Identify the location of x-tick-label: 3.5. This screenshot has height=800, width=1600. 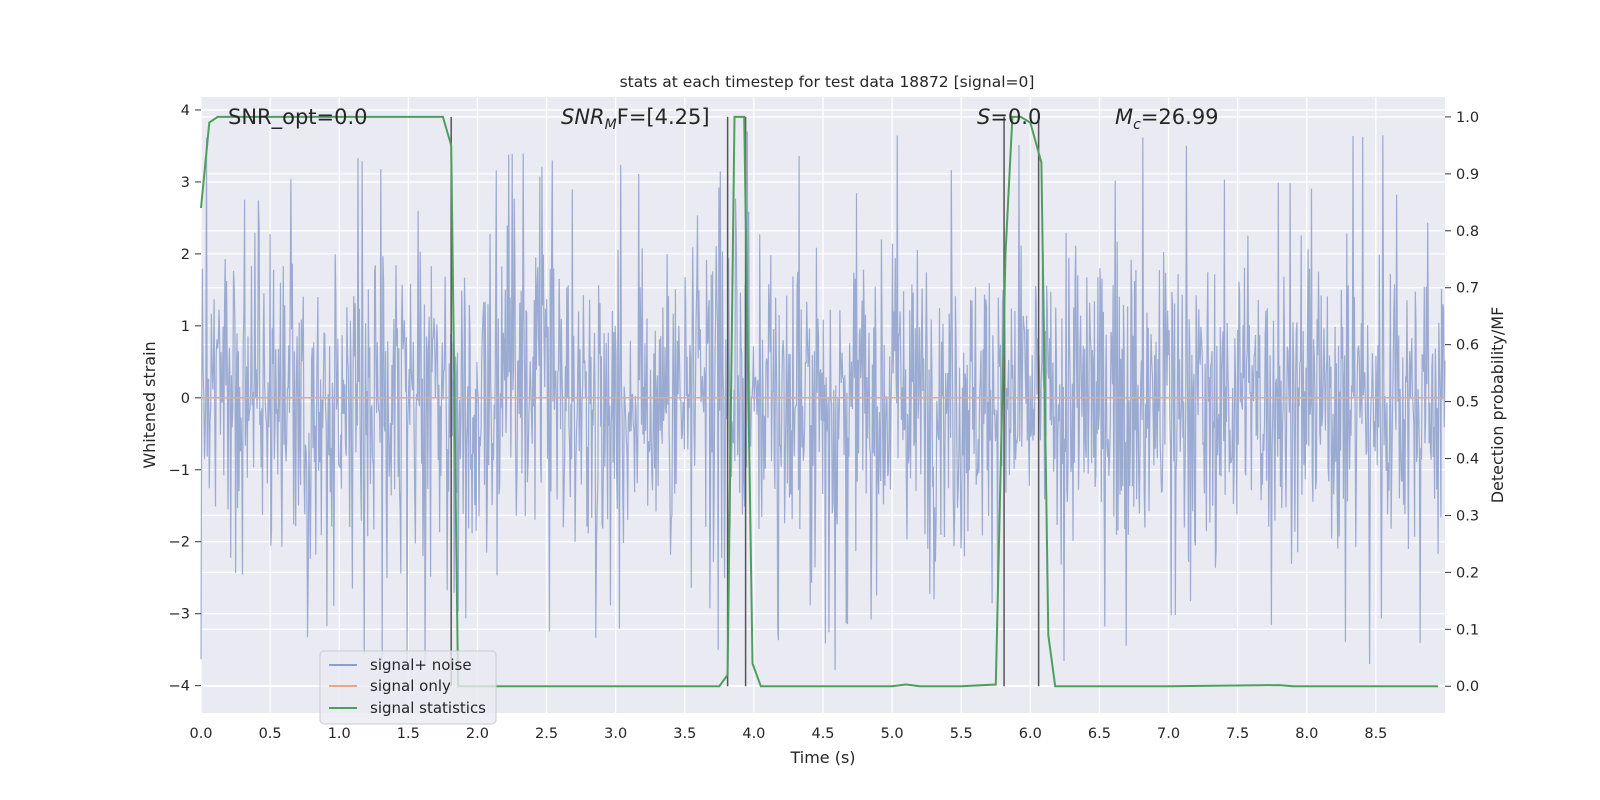
(684, 734).